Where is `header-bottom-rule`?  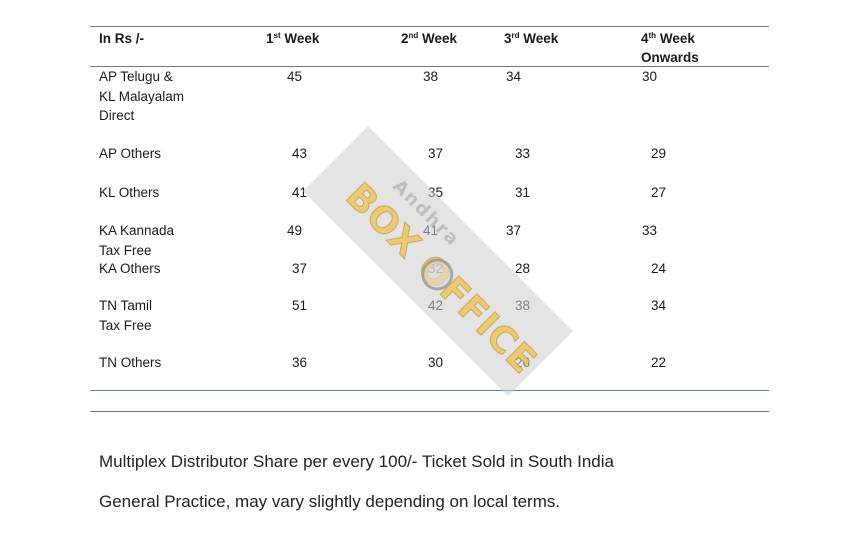
header-bottom-rule is located at coordinates (429, 66).